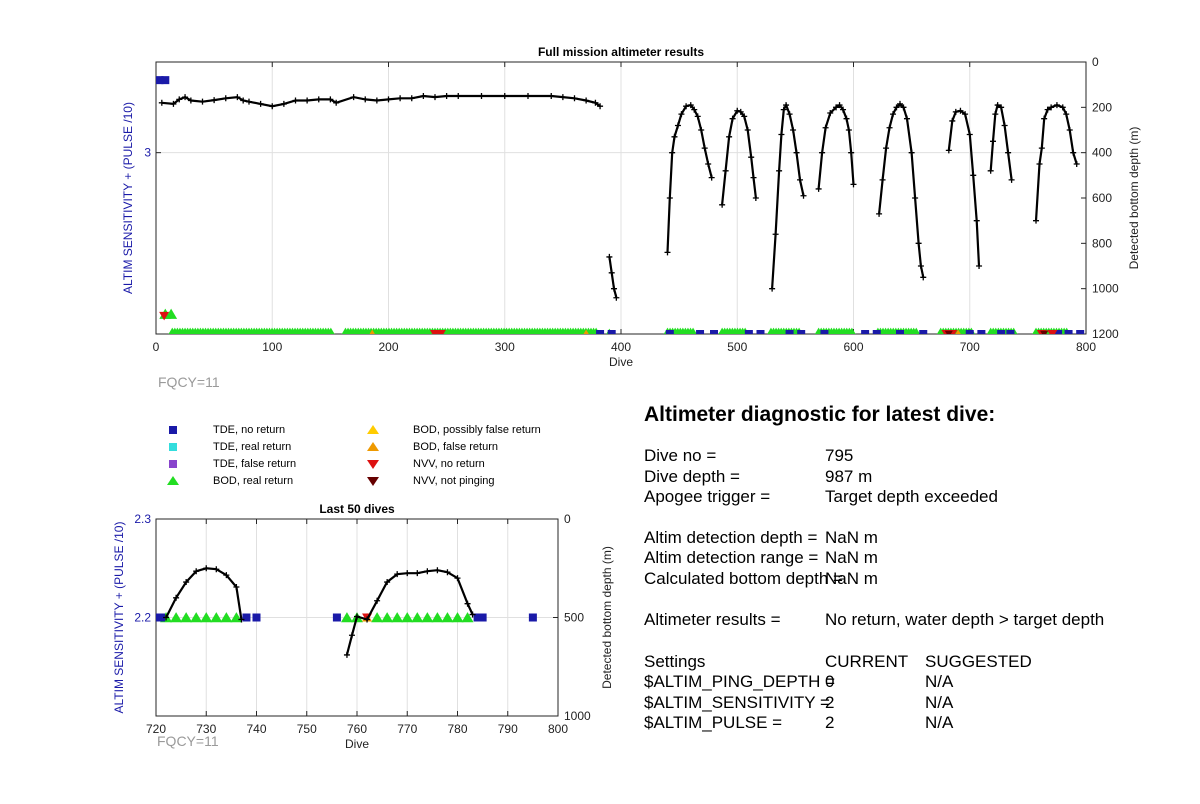 The image size is (1200, 804). What do you see at coordinates (574, 618) in the screenshot?
I see `chart1-y-right-tick-label: 500` at bounding box center [574, 618].